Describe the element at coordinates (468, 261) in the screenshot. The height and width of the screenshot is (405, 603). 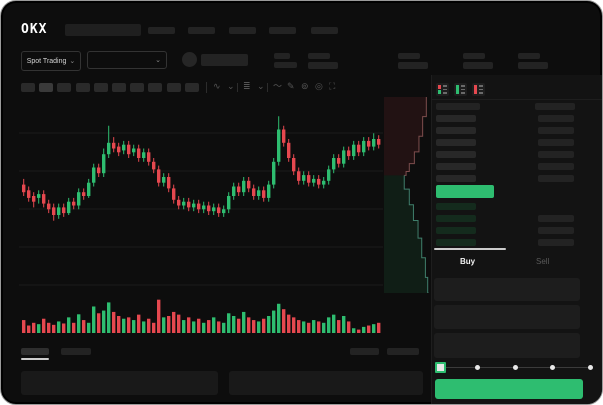
I see `tab-buy: Buy` at that location.